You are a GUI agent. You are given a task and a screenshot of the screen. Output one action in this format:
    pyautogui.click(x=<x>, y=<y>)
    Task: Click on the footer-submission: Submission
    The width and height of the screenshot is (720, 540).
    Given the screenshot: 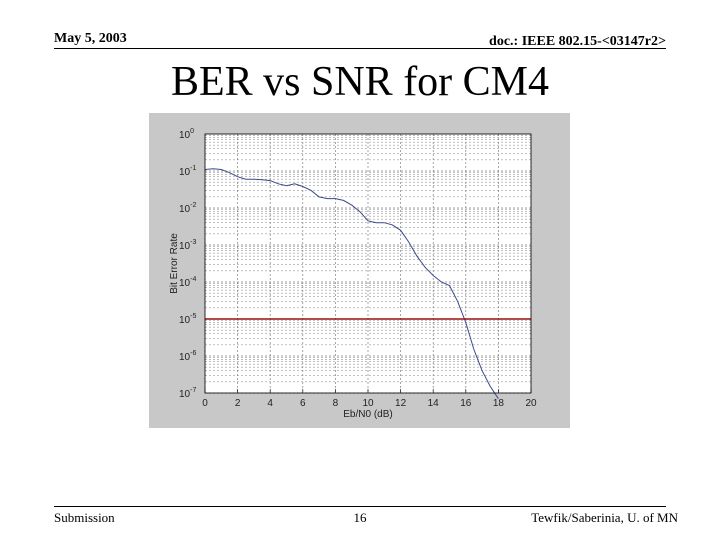 What is the action you would take?
    pyautogui.click(x=84, y=517)
    